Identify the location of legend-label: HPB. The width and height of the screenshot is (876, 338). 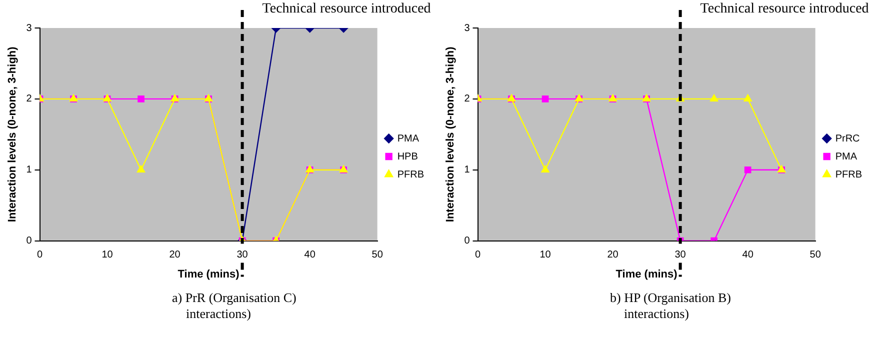
(407, 156).